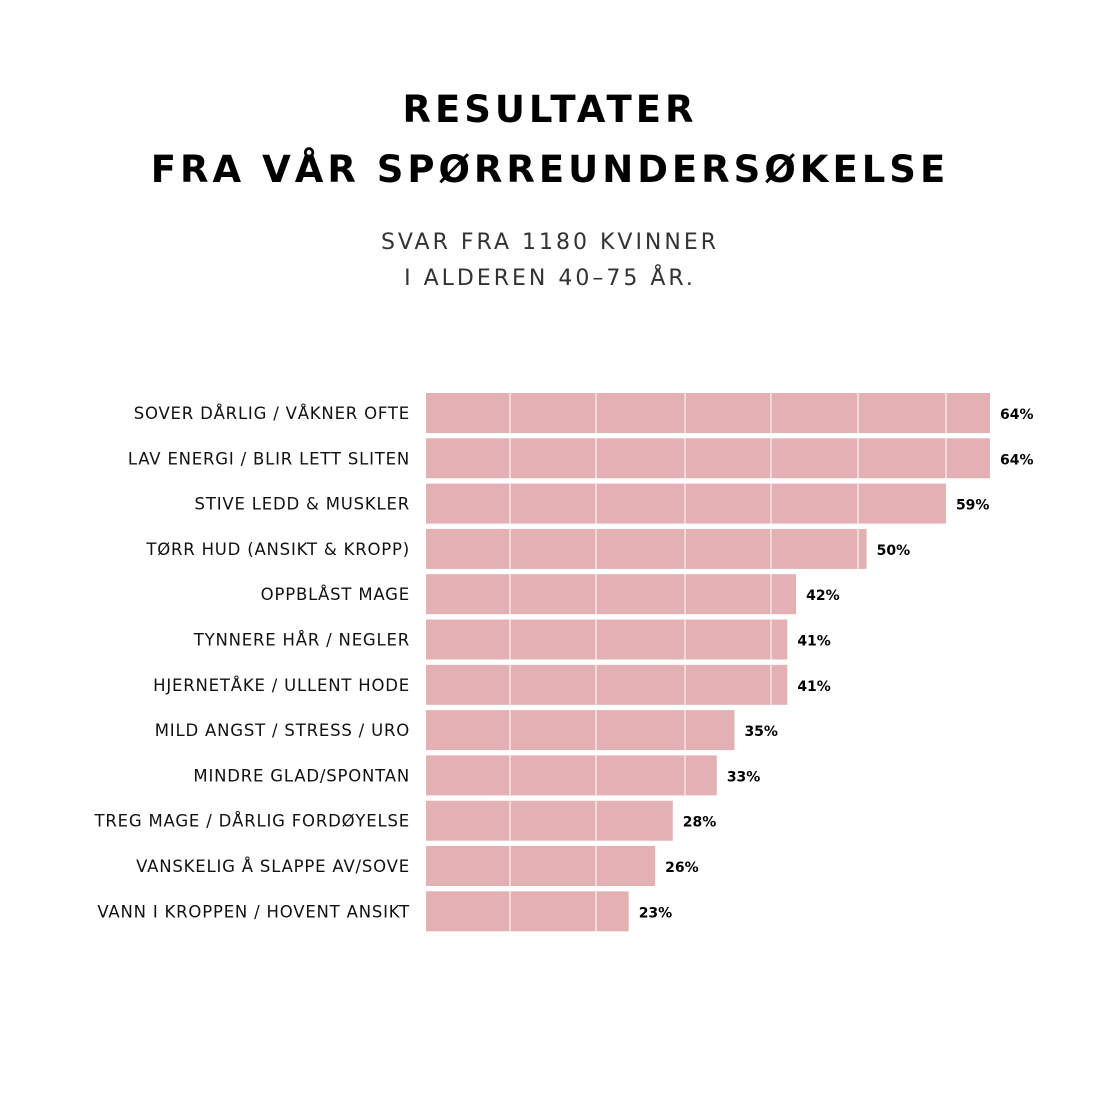 This screenshot has width=1100, height=1100. I want to click on data-label: 35%, so click(761, 732).